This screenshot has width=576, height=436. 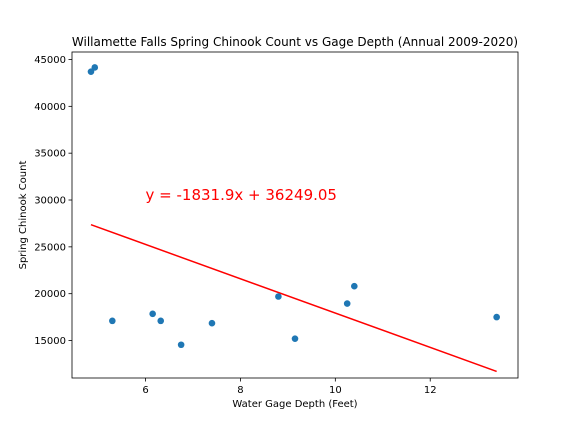 What do you see at coordinates (50, 154) in the screenshot?
I see `y-tick-label: 35000` at bounding box center [50, 154].